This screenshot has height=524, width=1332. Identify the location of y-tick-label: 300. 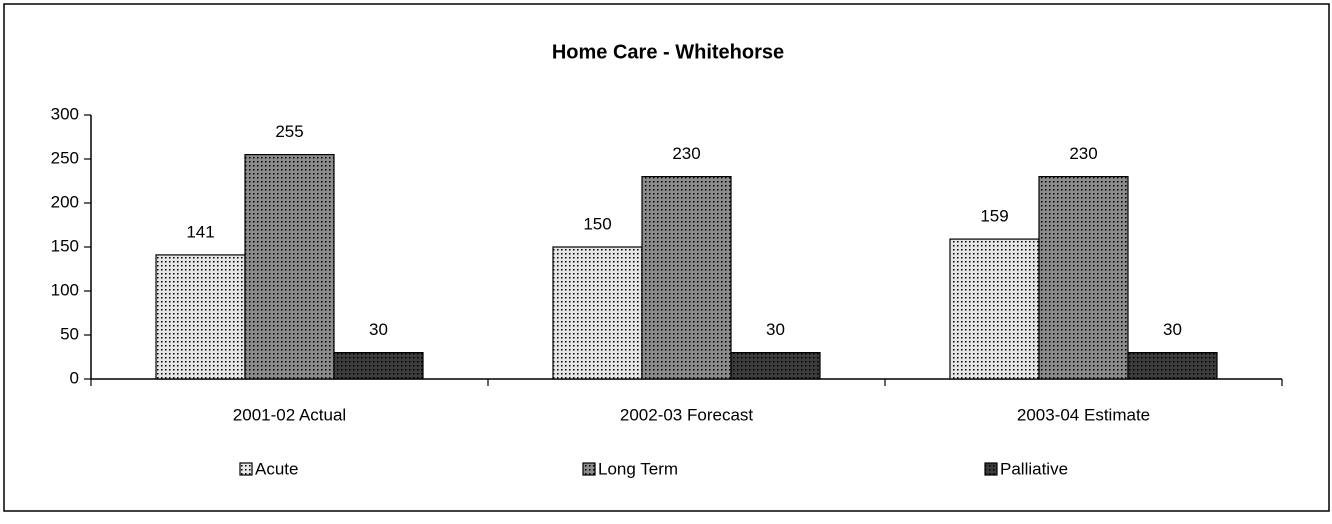
(65, 113).